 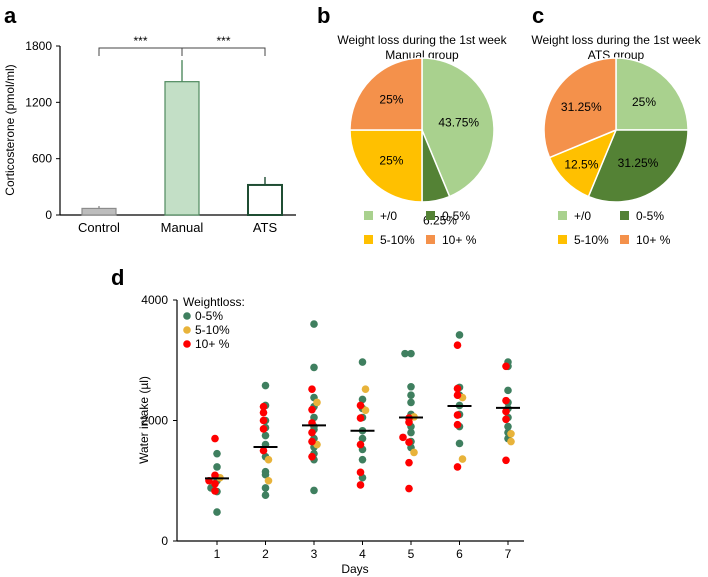 What do you see at coordinates (10, 129) in the screenshot?
I see `y-axis-label: Corticosterone (pmol/ml)` at bounding box center [10, 129].